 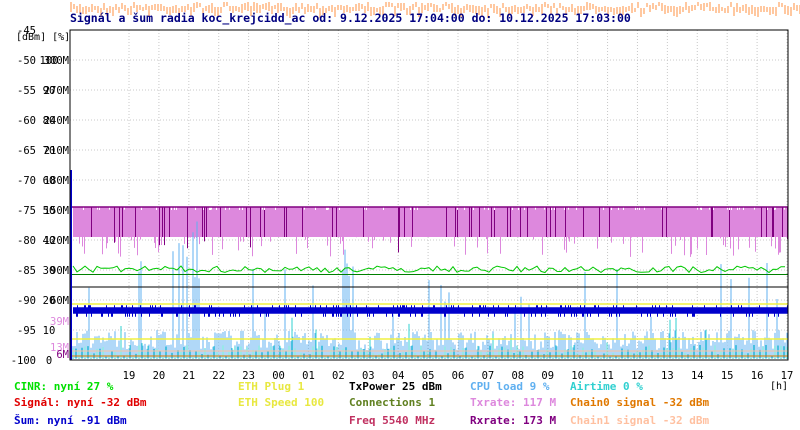 I want to click on legend-item: TxPower 25 dBm, so click(x=395, y=386).